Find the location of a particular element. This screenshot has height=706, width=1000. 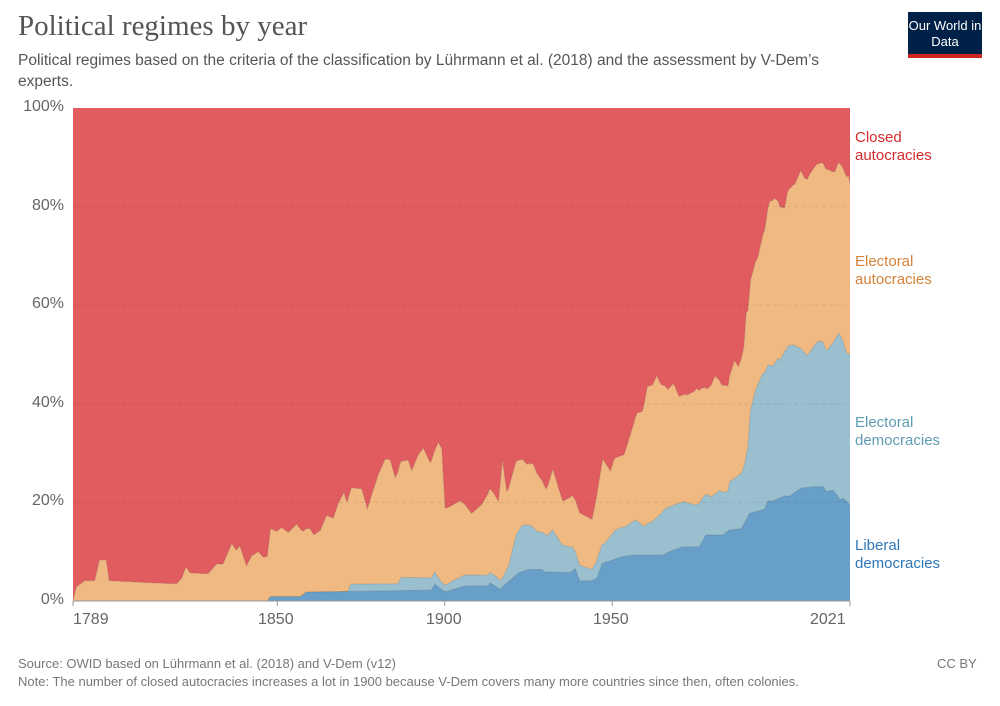

y-tick-label: 20% is located at coordinates (47, 500).